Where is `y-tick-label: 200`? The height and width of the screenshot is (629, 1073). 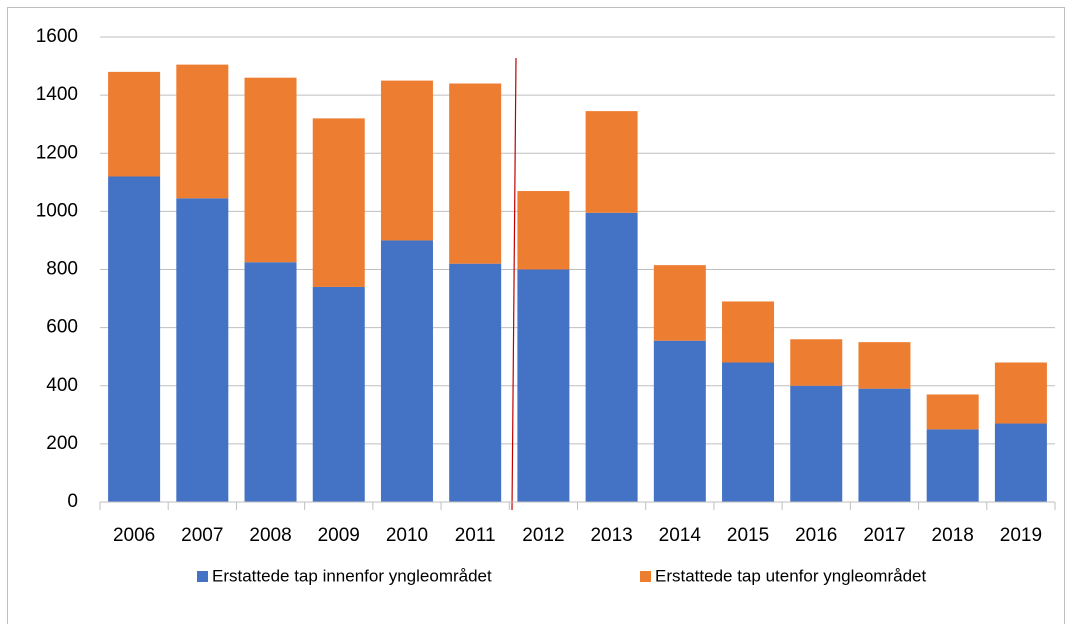
y-tick-label: 200 is located at coordinates (62, 443).